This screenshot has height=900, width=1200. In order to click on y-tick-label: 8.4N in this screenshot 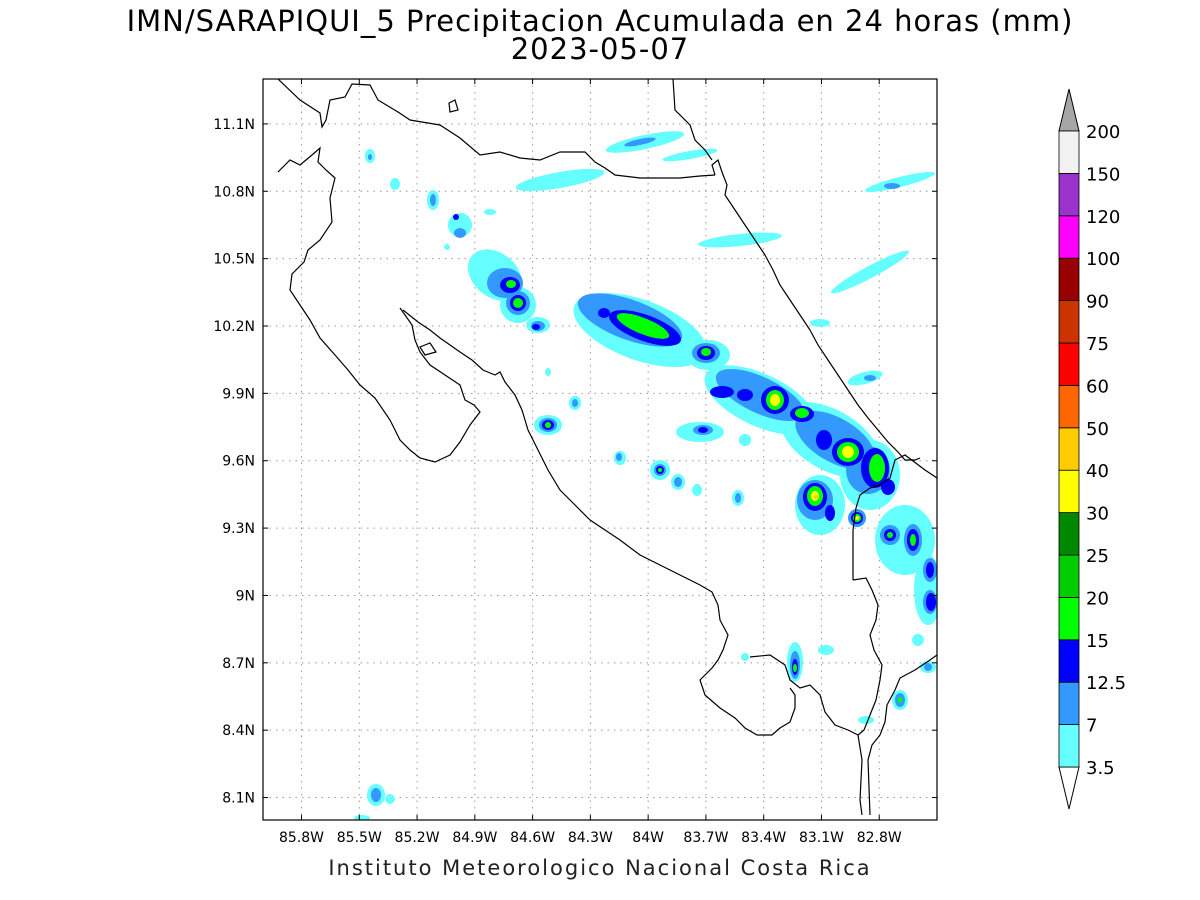, I will do `click(238, 731)`.